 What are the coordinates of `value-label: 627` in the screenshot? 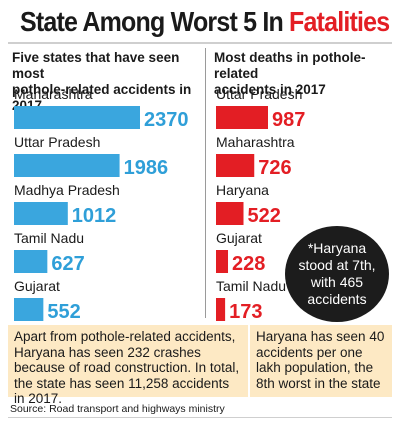 It's located at (67, 264).